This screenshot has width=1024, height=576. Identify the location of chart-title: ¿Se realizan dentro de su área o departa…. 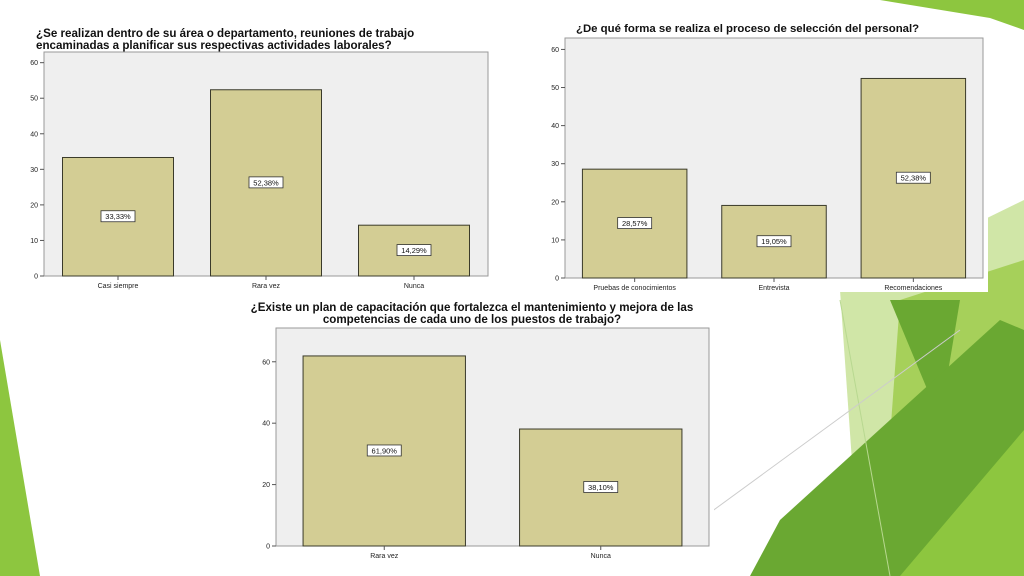
(225, 40).